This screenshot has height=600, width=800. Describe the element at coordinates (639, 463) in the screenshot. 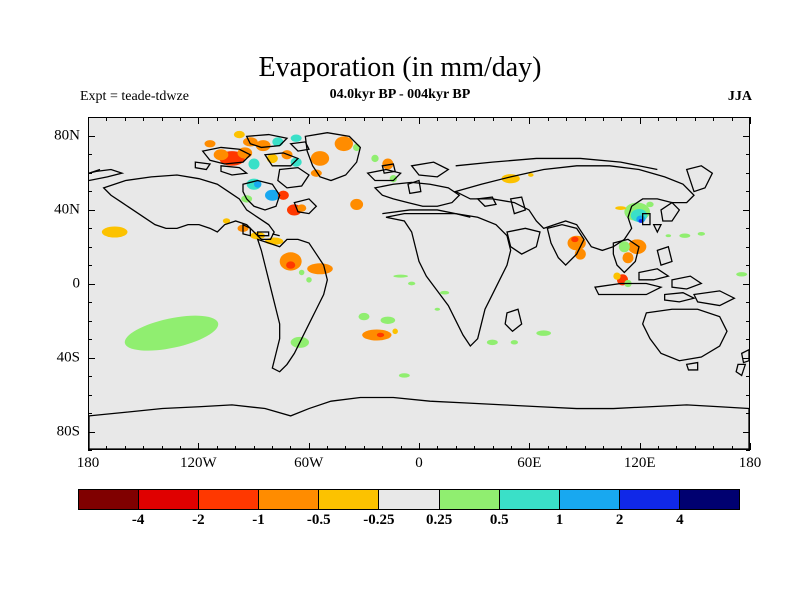

I see `x-axis-label: 120E` at that location.